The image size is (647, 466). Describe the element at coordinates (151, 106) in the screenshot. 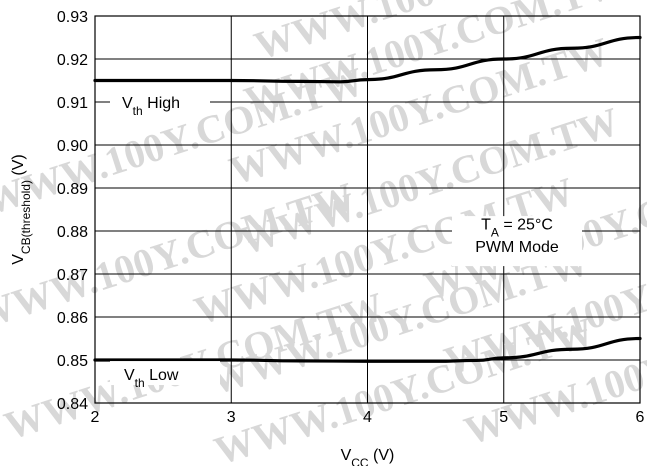

I see `series-label-vth-high: Vth High` at that location.